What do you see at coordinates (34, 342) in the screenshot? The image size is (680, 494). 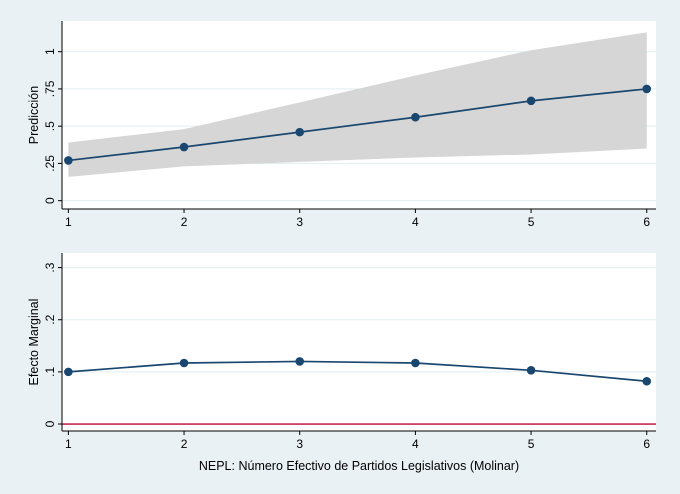 I see `y-axis-title-marginal-effect: Efecto Marginal` at bounding box center [34, 342].